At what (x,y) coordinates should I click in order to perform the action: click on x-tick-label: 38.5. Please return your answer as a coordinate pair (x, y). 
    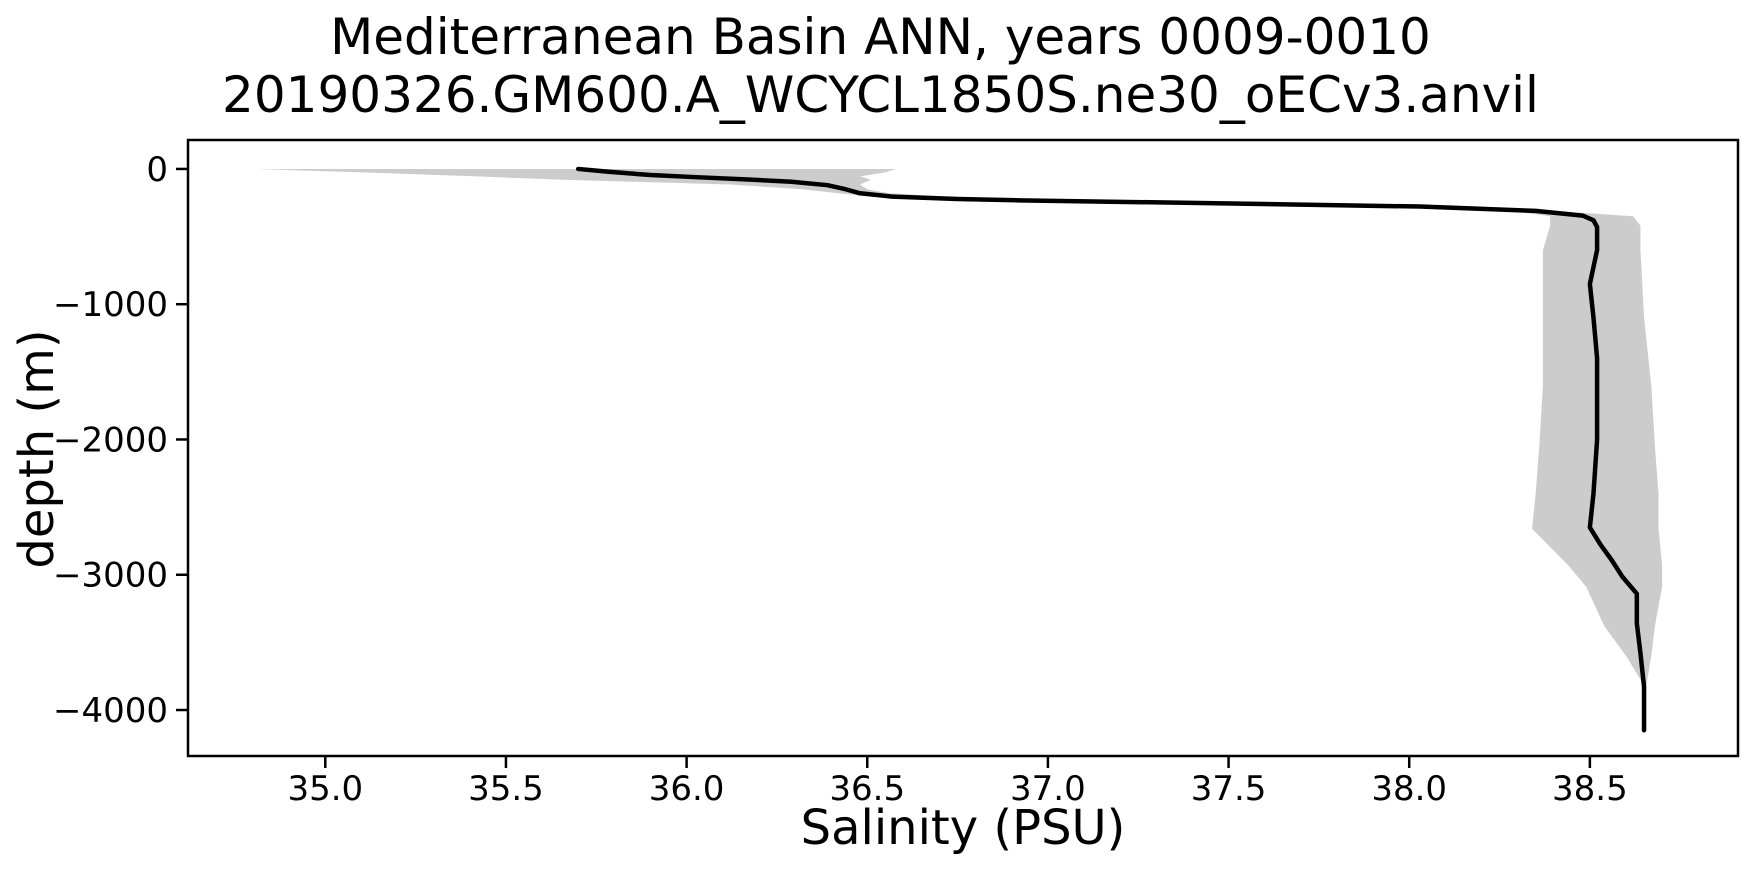
    Looking at the image, I should click on (1590, 789).